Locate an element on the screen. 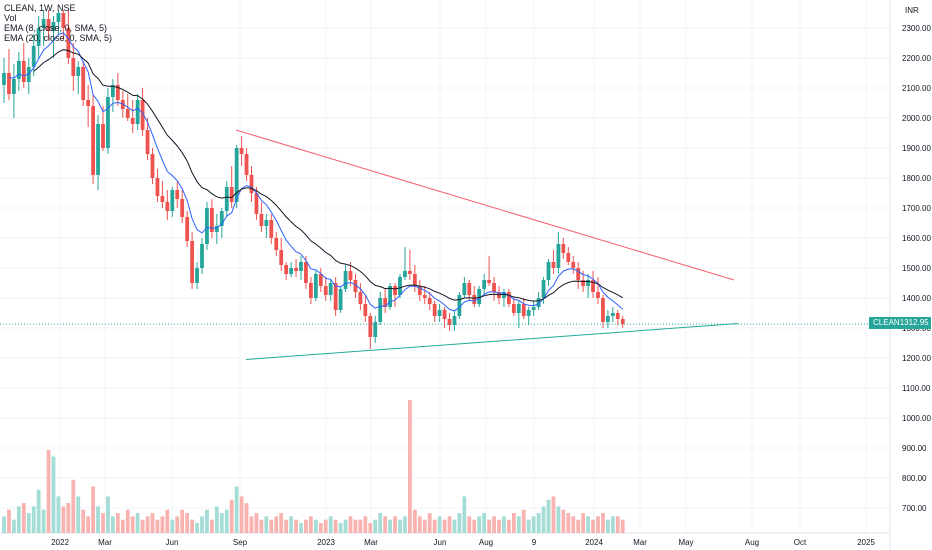  time-tick-label: Aug is located at coordinates (752, 542).